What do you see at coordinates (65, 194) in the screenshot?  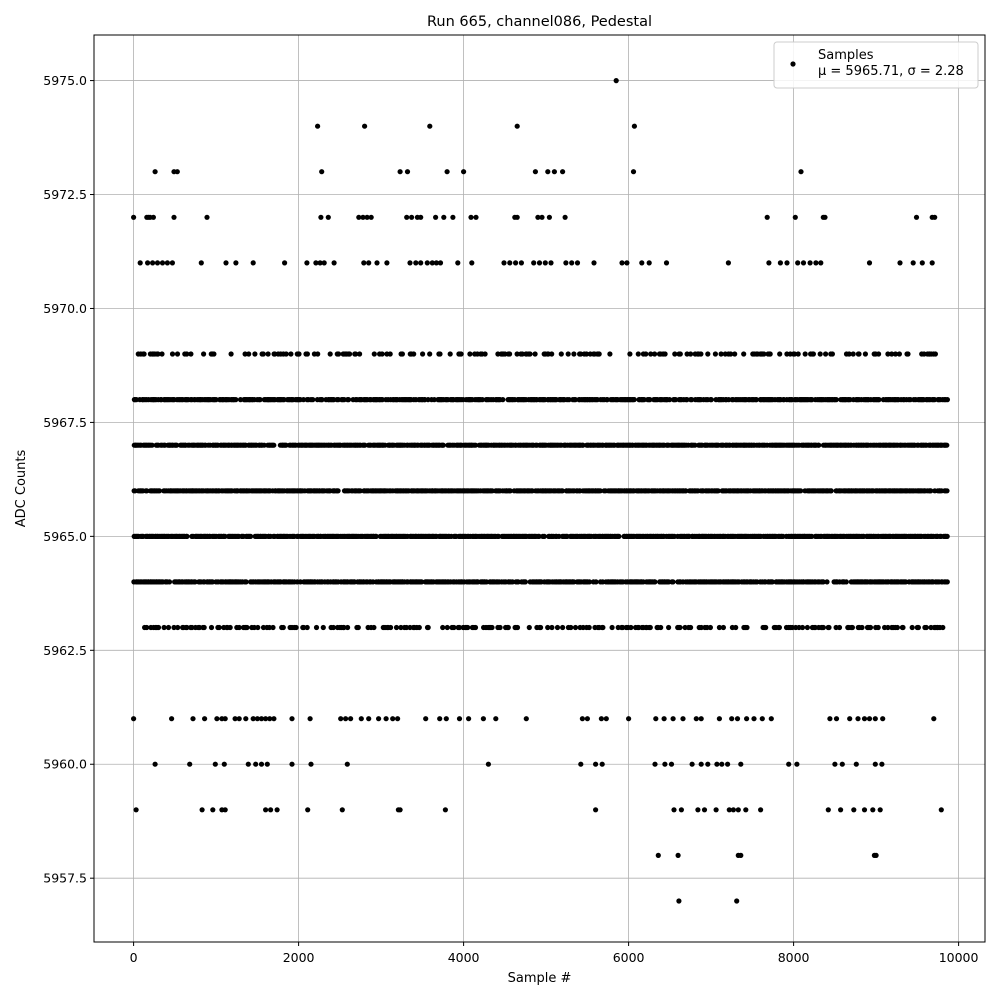 I see `y-tick-label: 5972.5` at bounding box center [65, 194].